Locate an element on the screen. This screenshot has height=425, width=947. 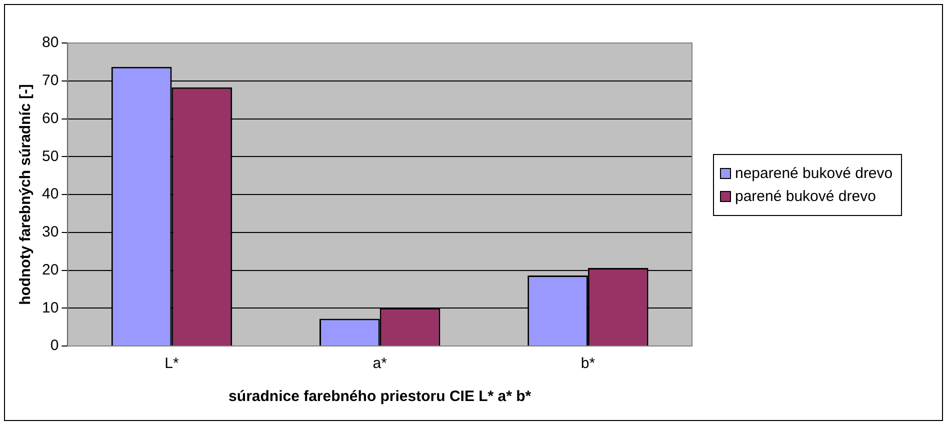
y-tick-label: 50 is located at coordinates (50, 156).